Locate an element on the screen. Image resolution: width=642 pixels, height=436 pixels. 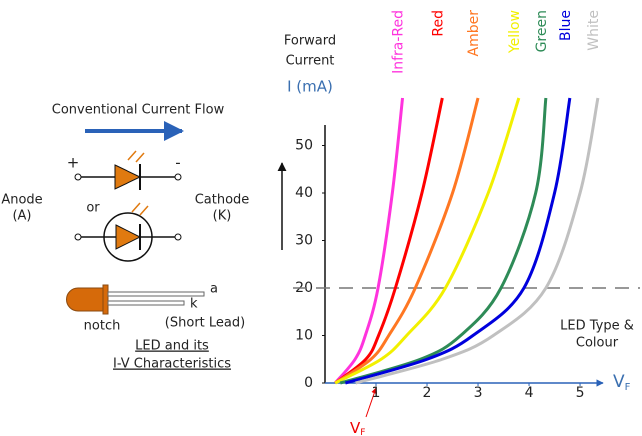
x-label-main: V is located at coordinates (619, 382).